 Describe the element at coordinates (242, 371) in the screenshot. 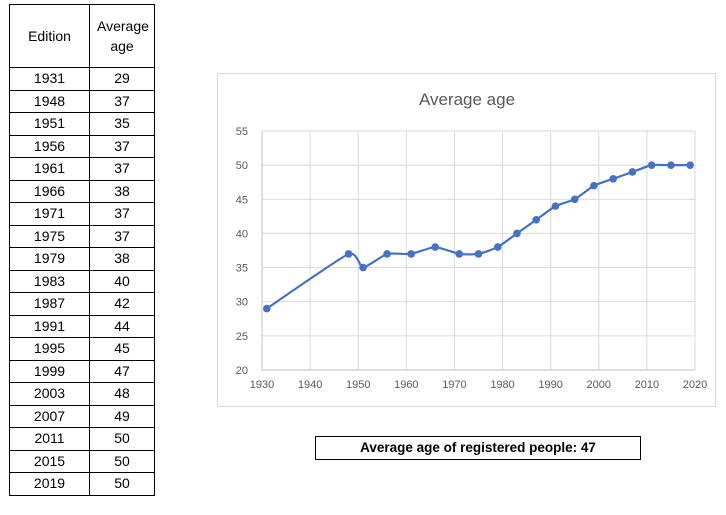

I see `y-tick-label: 20` at that location.